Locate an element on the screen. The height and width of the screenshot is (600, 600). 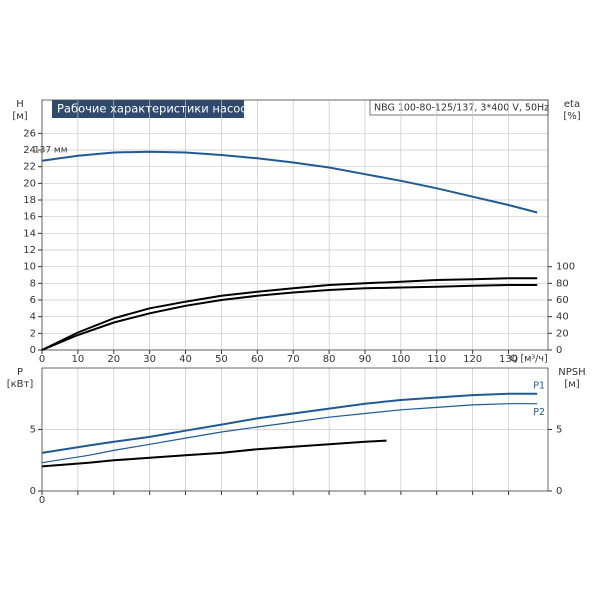
y-tick-label: 26 is located at coordinates (29, 133).